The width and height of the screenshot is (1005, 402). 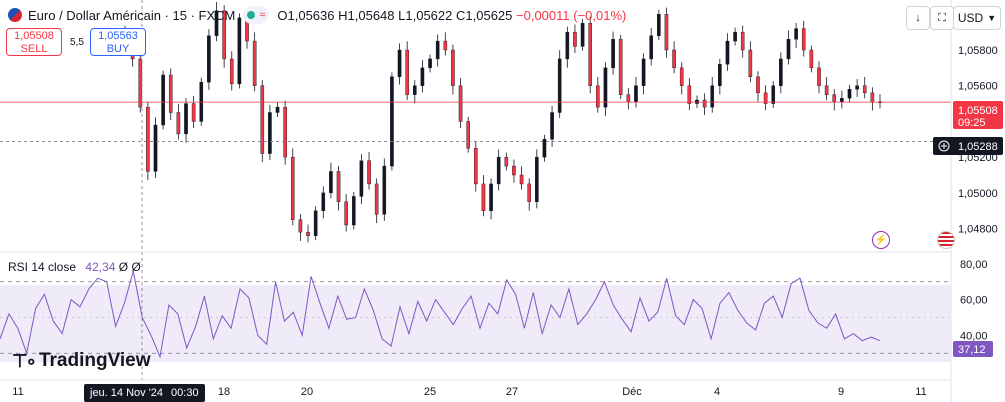 What do you see at coordinates (978, 115) in the screenshot?
I see `last-price-badge: 1,05508 09:25` at bounding box center [978, 115].